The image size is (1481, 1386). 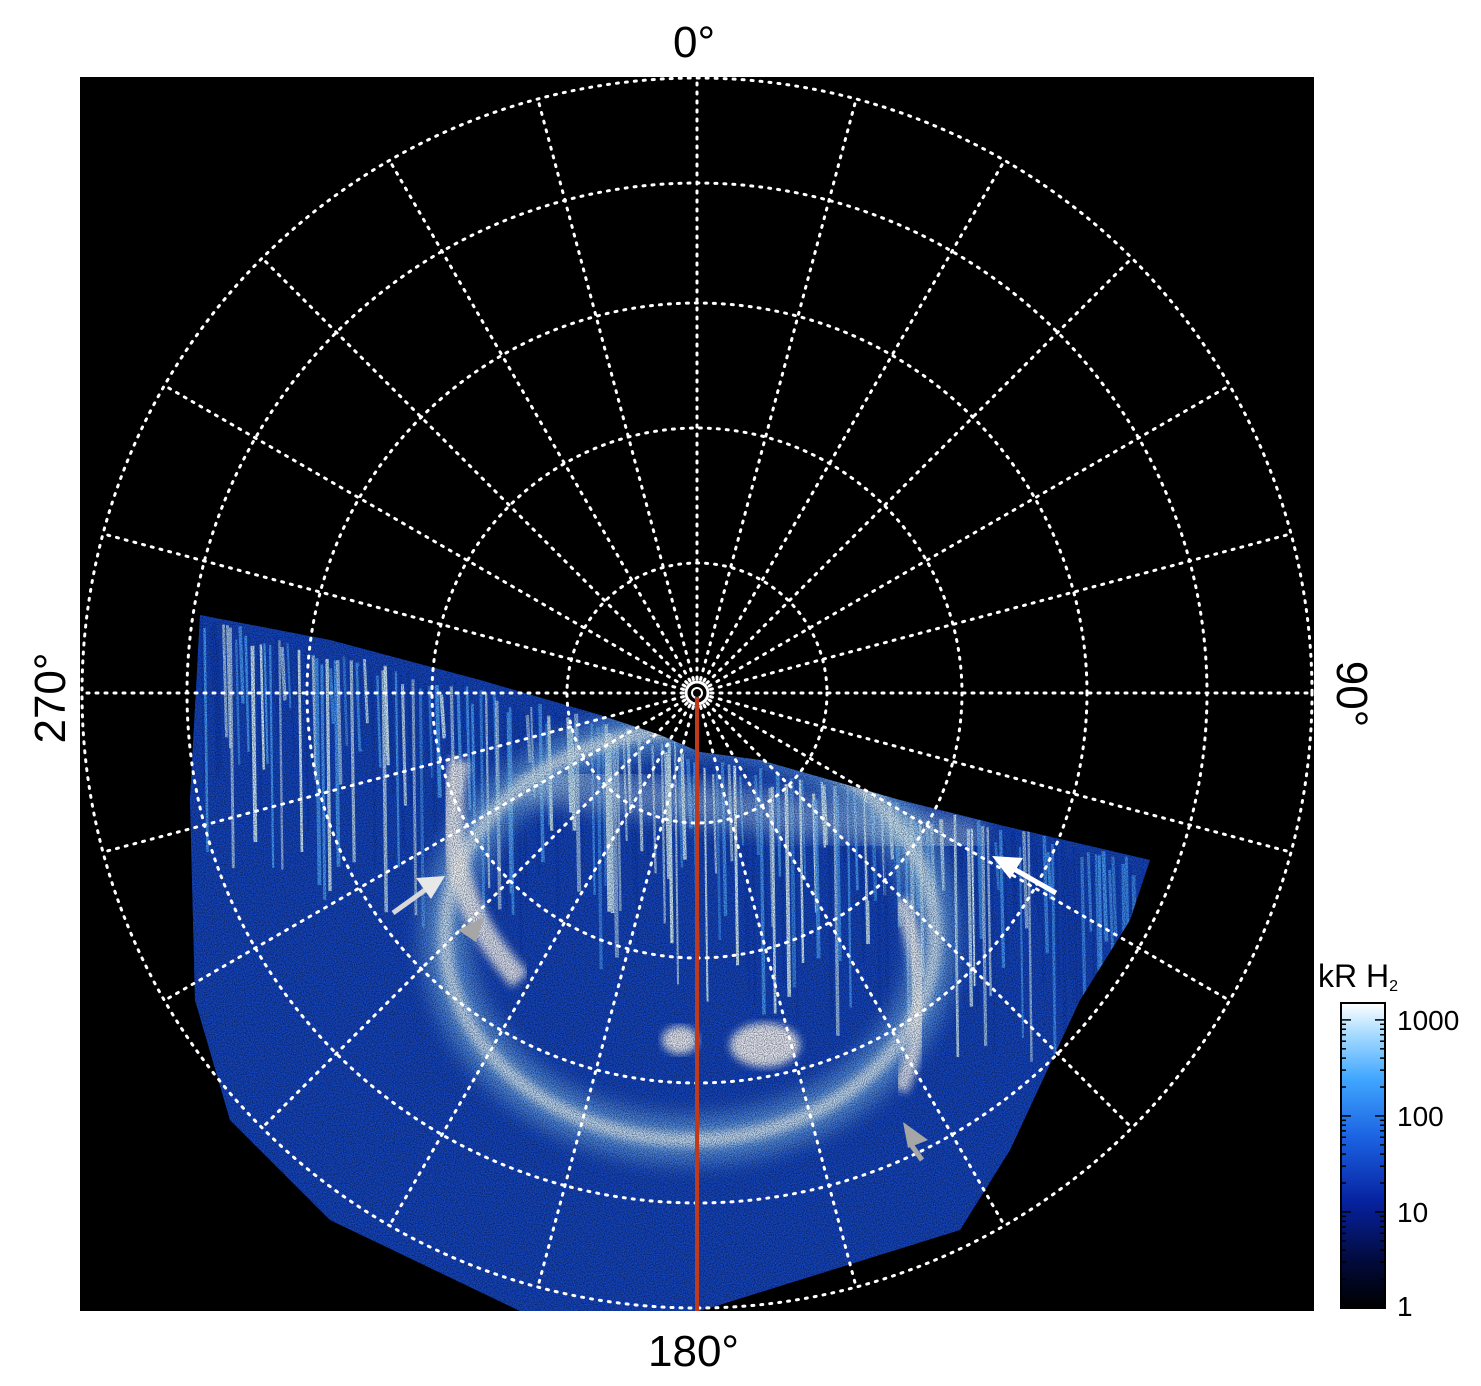 What do you see at coordinates (1420, 1116) in the screenshot?
I see `colorbar-tick-100: 100` at bounding box center [1420, 1116].